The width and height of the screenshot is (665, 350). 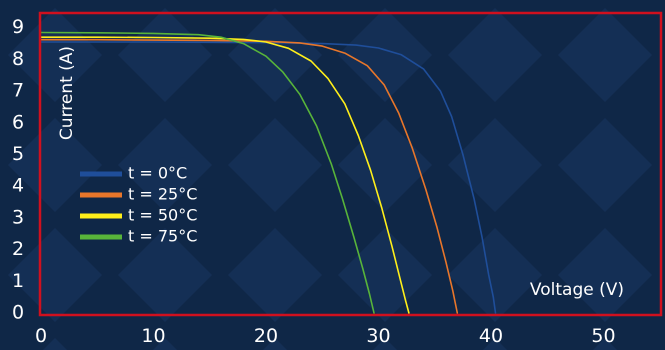 I want to click on y-tick-label: 3, so click(x=18, y=217).